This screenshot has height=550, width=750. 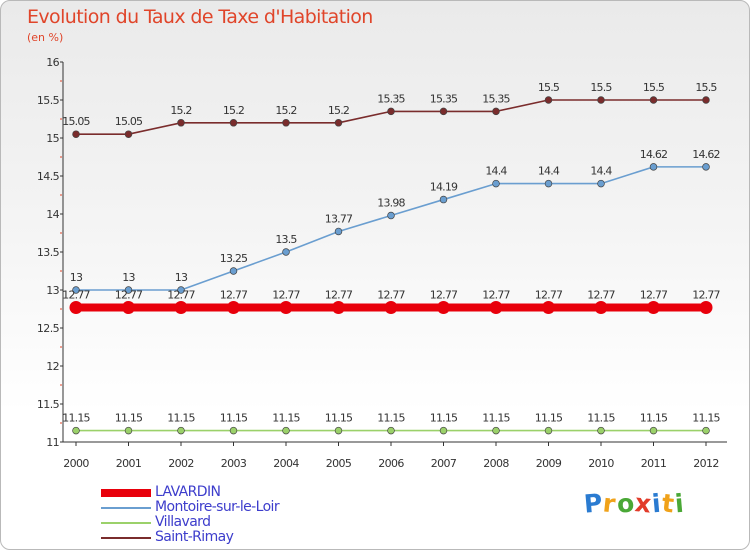 What do you see at coordinates (52, 366) in the screenshot?
I see `y-tick-label: 12` at bounding box center [52, 366].